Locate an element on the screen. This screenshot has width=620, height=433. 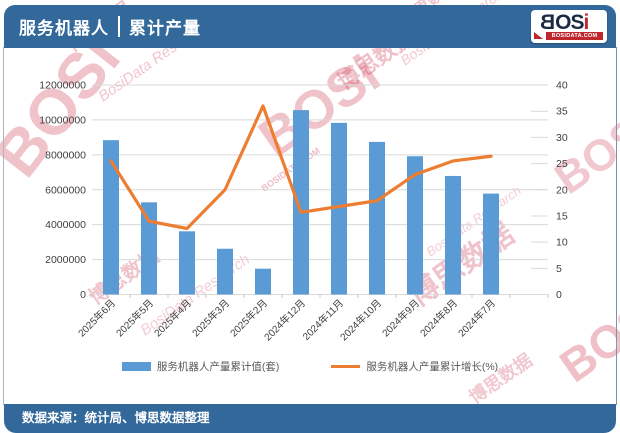
source-note: 数据来源：统计局、博思数据整理 is located at coordinates (310, 418).